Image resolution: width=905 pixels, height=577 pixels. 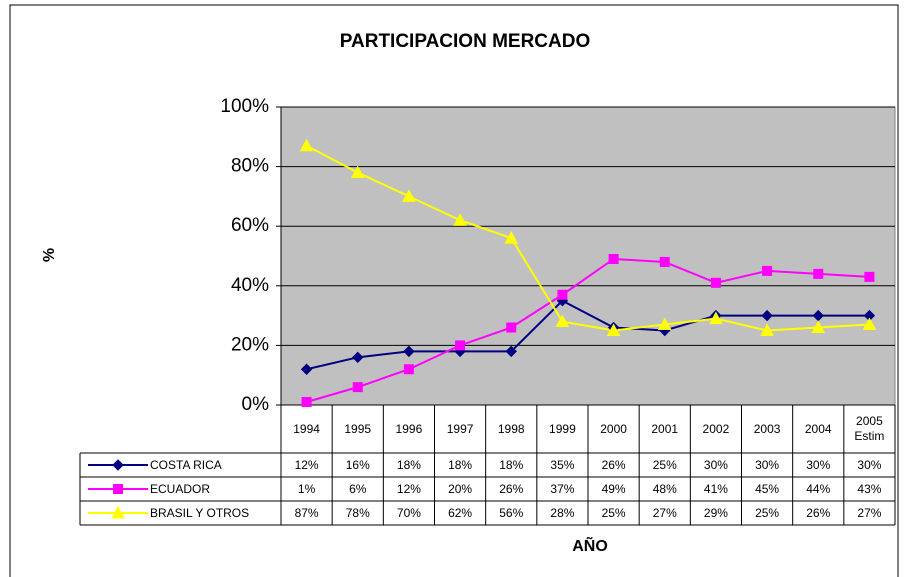 I want to click on data-label: 28%, so click(x=562, y=513).